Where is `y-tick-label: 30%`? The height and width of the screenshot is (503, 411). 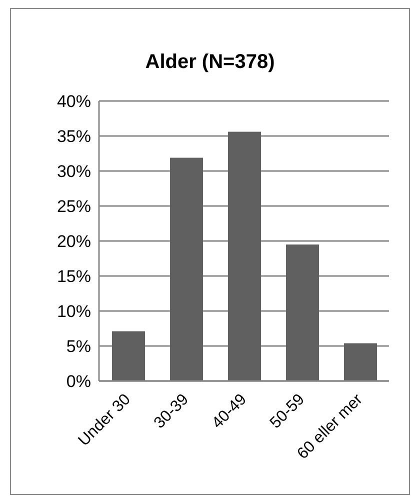
y-tick-label: 30% is located at coordinates (73, 172).